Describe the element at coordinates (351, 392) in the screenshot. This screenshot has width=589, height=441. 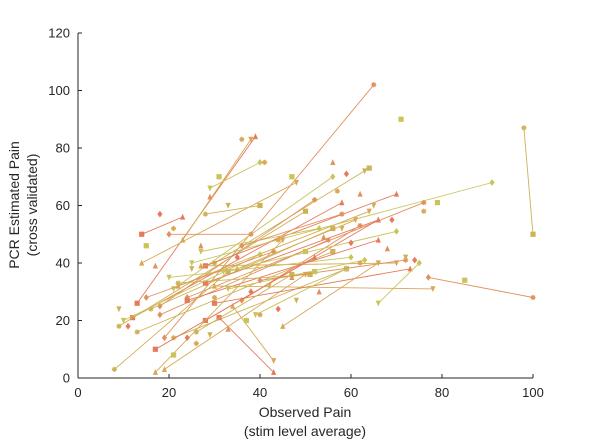
I see `x-tick-label: 60` at that location.